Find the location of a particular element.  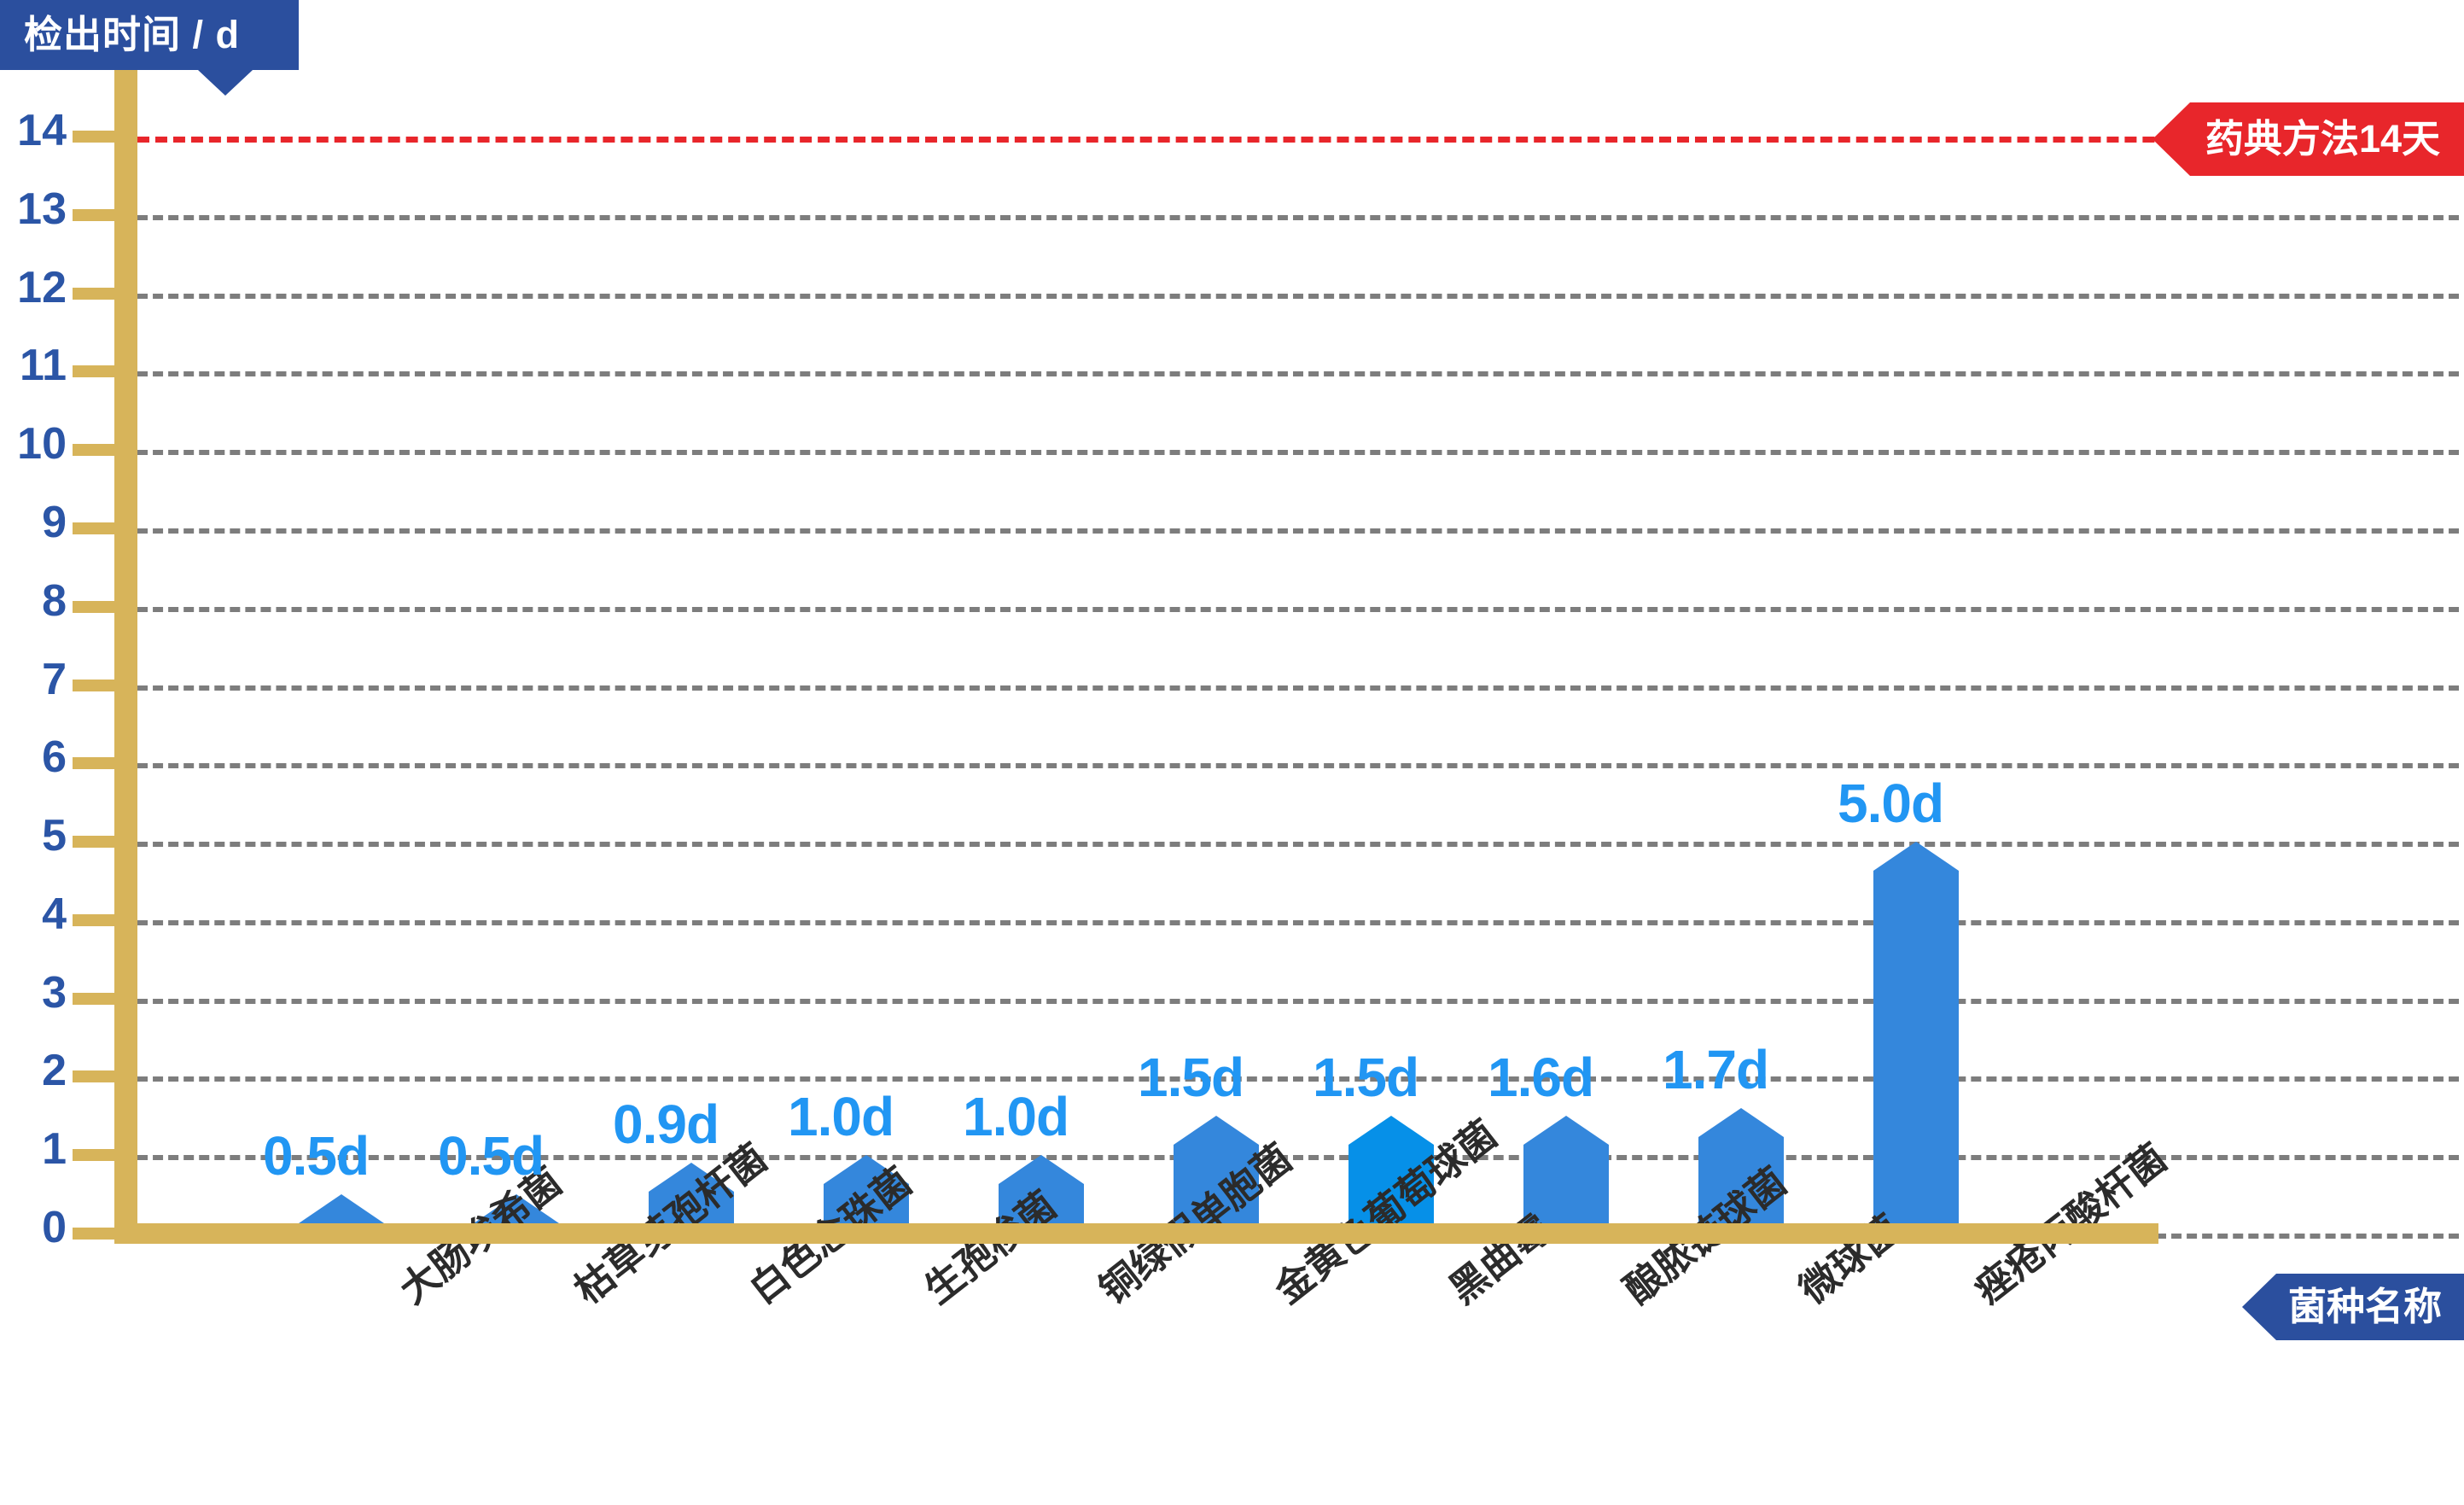

x-axis-line is located at coordinates (1136, 1234).